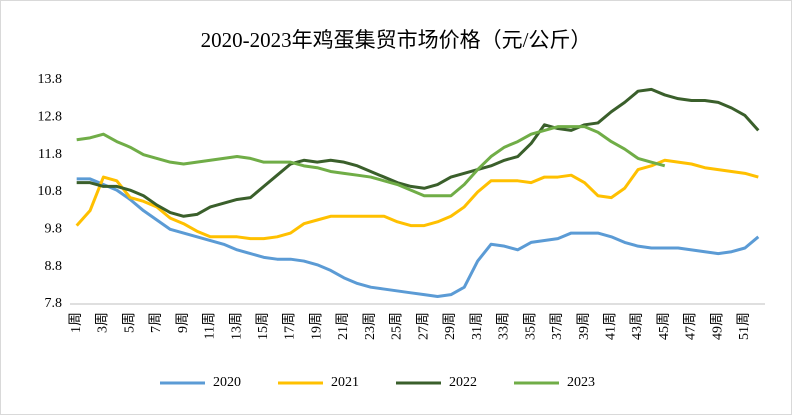  What do you see at coordinates (345, 382) in the screenshot?
I see `legend-label: 2021` at bounding box center [345, 382].